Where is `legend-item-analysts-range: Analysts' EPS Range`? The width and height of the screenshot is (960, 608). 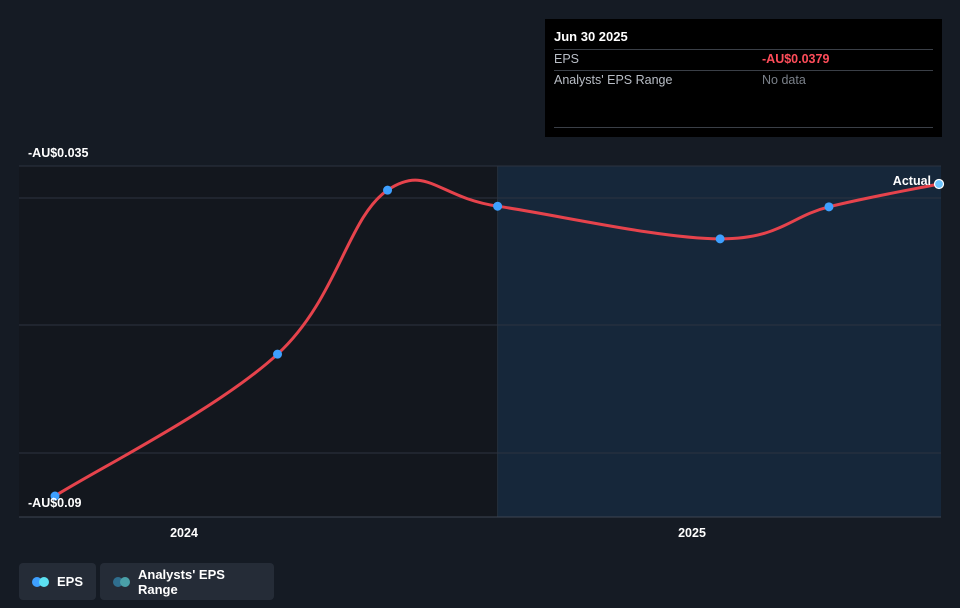 legend-item-analysts-range: Analysts' EPS Range is located at coordinates (187, 581).